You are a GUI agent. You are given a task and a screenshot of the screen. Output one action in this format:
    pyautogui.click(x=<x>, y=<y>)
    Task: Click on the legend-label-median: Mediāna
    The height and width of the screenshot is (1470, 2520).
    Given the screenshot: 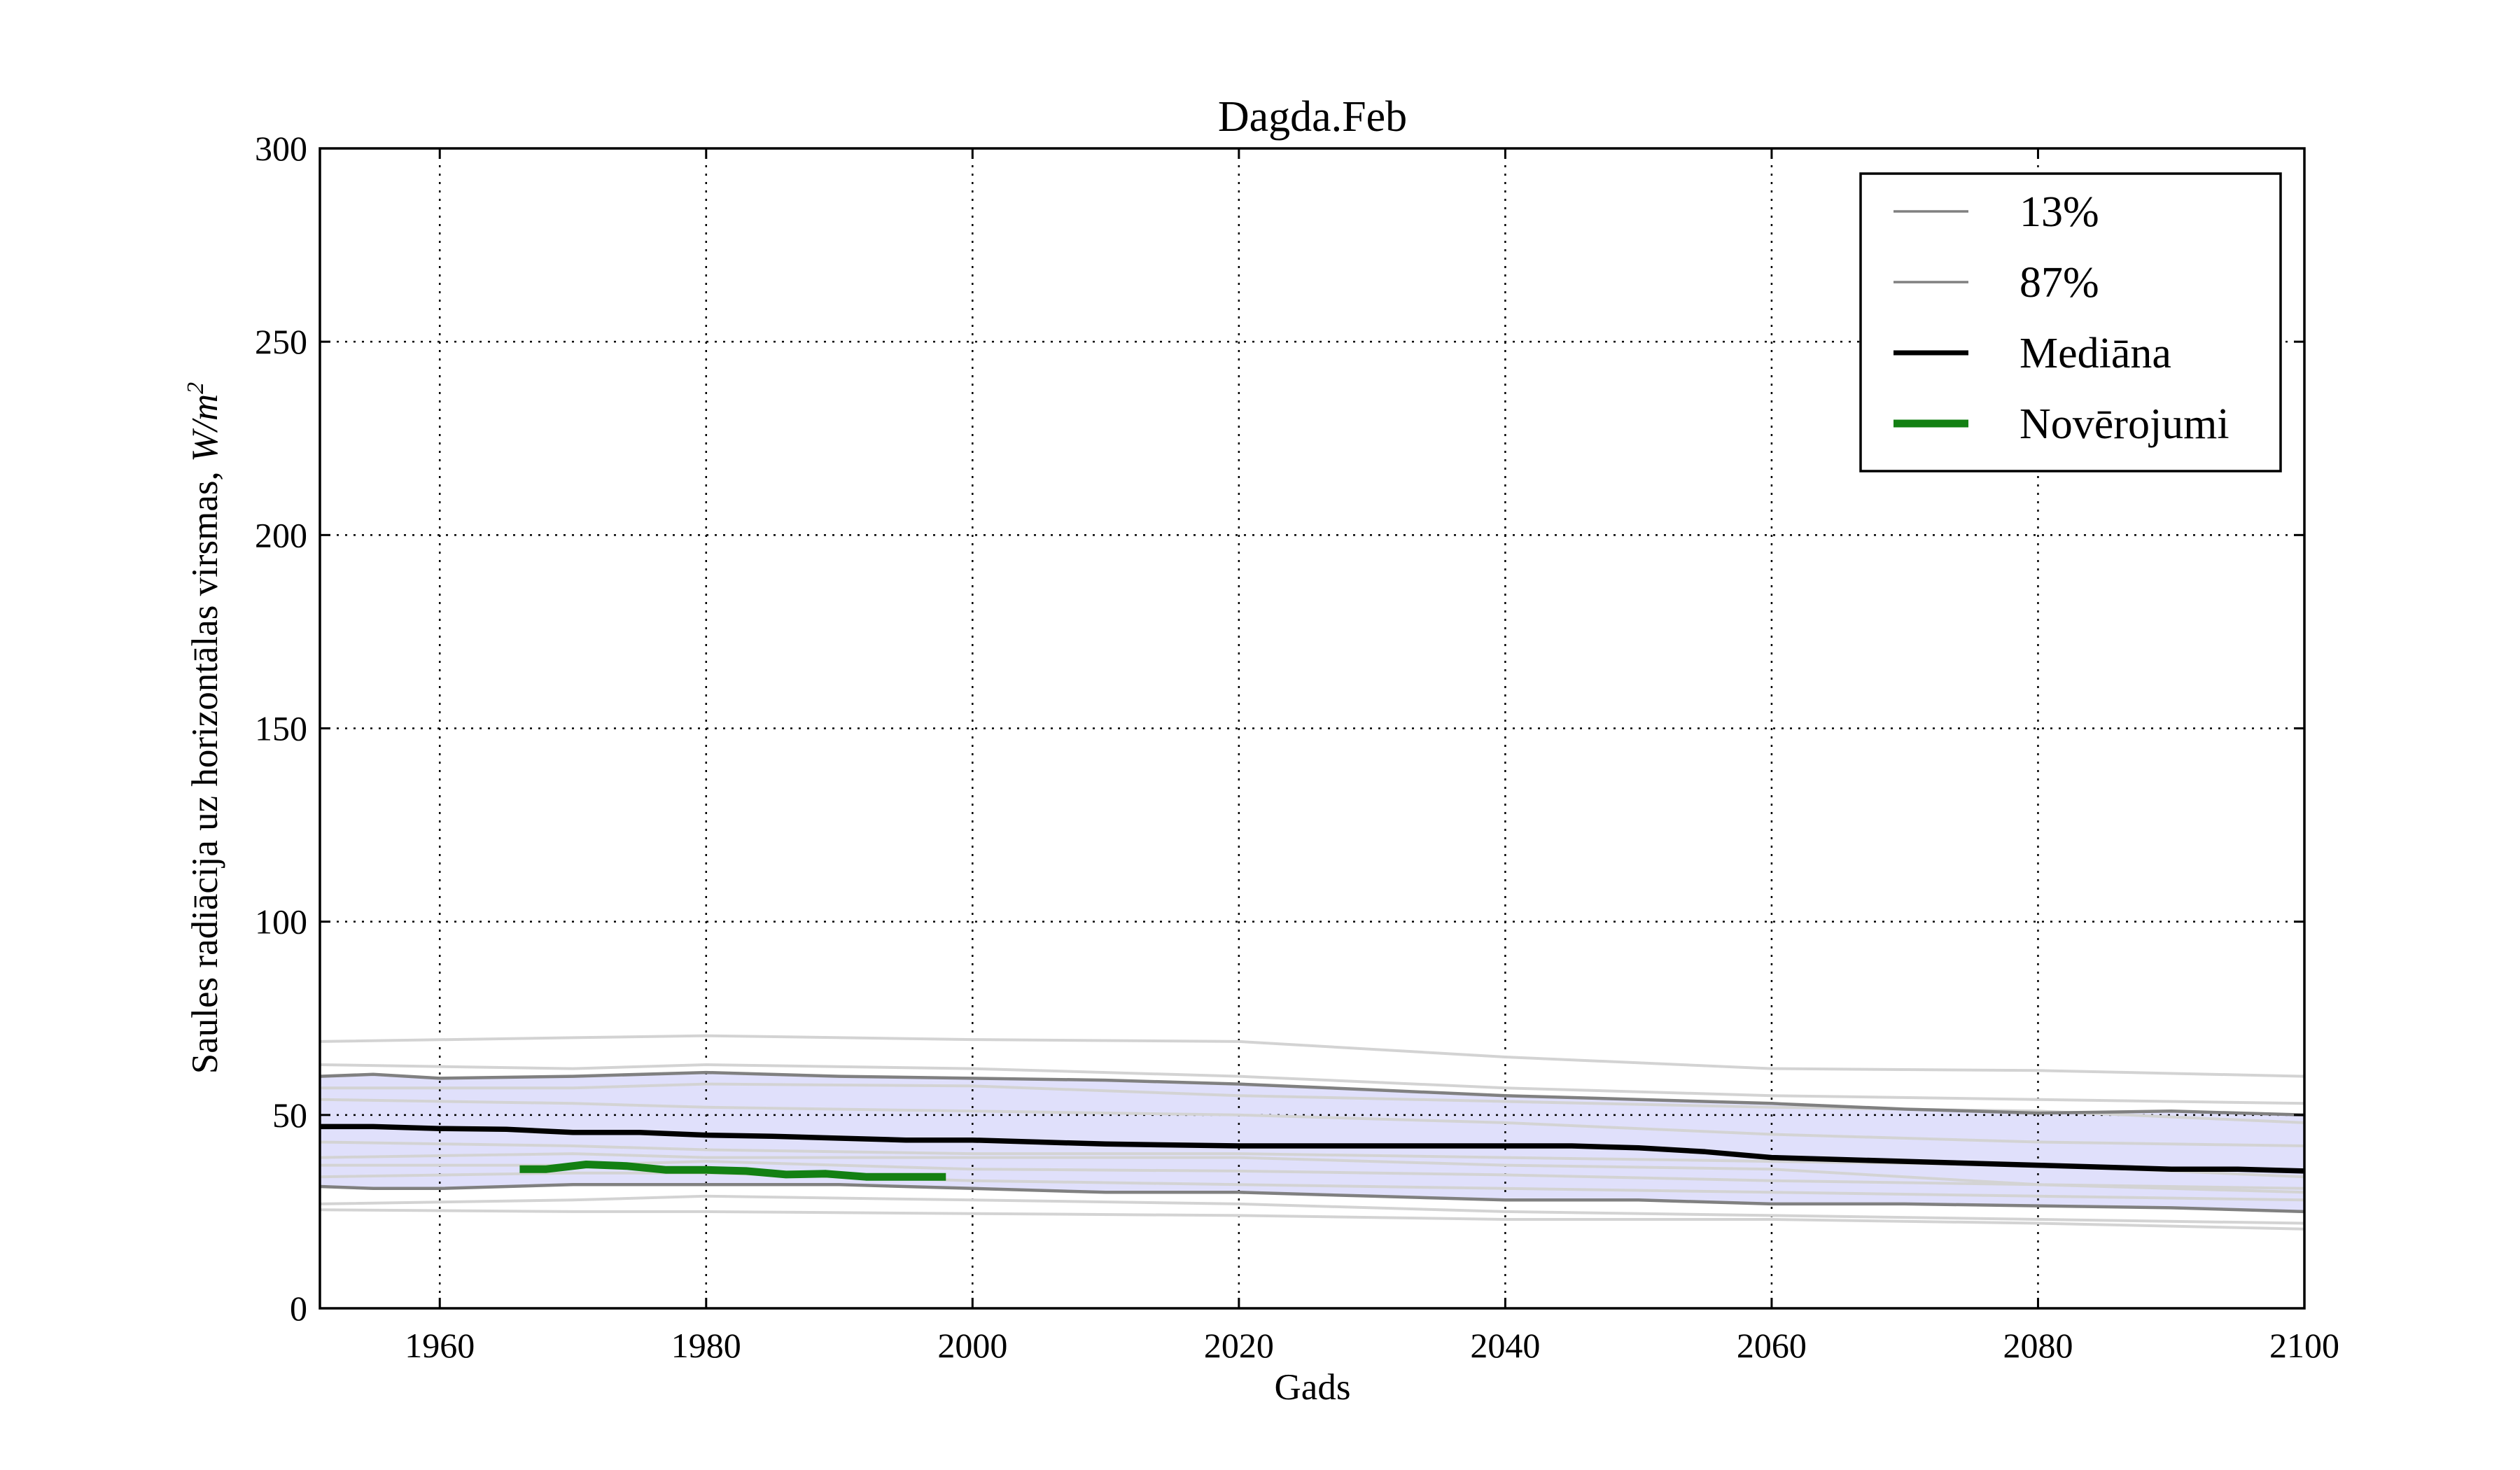 What is the action you would take?
    pyautogui.click(x=2095, y=353)
    